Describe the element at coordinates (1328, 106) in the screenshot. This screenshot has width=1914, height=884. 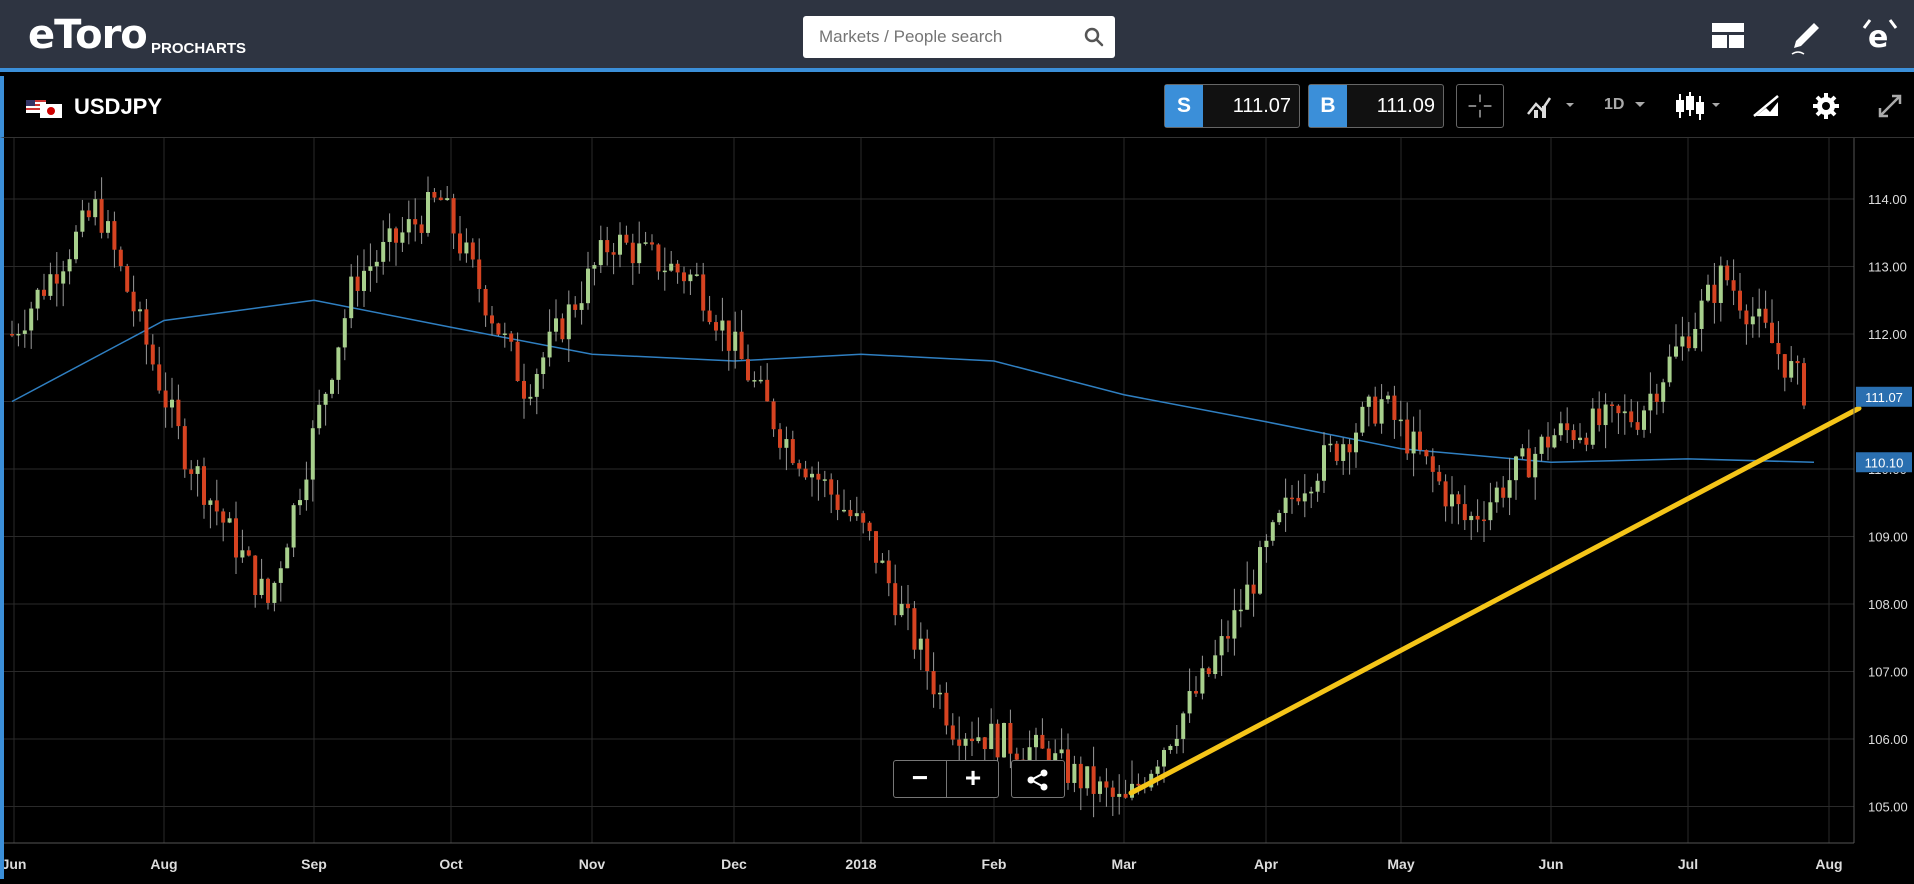
I see `buy-label: B` at that location.